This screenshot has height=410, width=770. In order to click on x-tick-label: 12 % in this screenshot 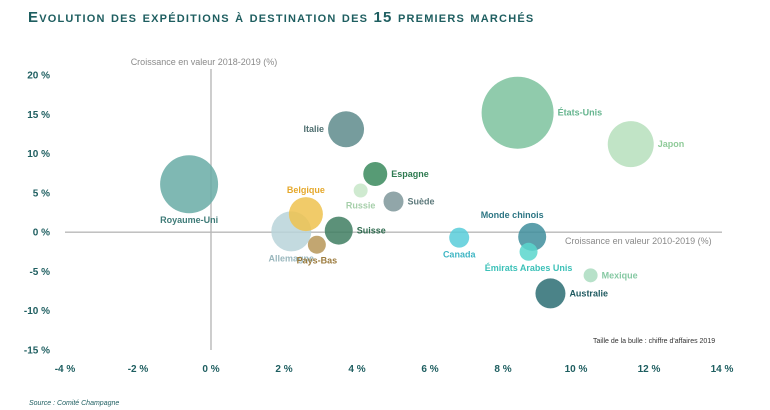, I will do `click(649, 369)`.